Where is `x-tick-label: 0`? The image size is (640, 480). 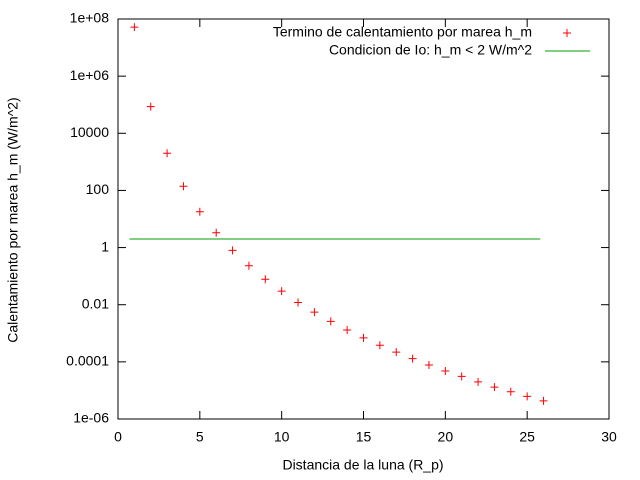 x-tick-label: 0 is located at coordinates (118, 437).